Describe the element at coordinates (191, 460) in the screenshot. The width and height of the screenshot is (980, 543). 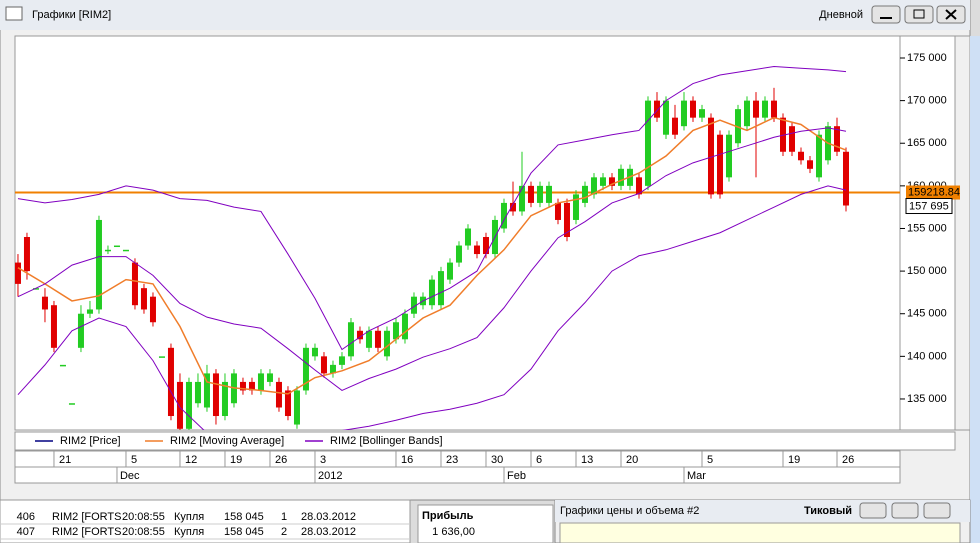
I see `x-tick-label: 12` at that location.